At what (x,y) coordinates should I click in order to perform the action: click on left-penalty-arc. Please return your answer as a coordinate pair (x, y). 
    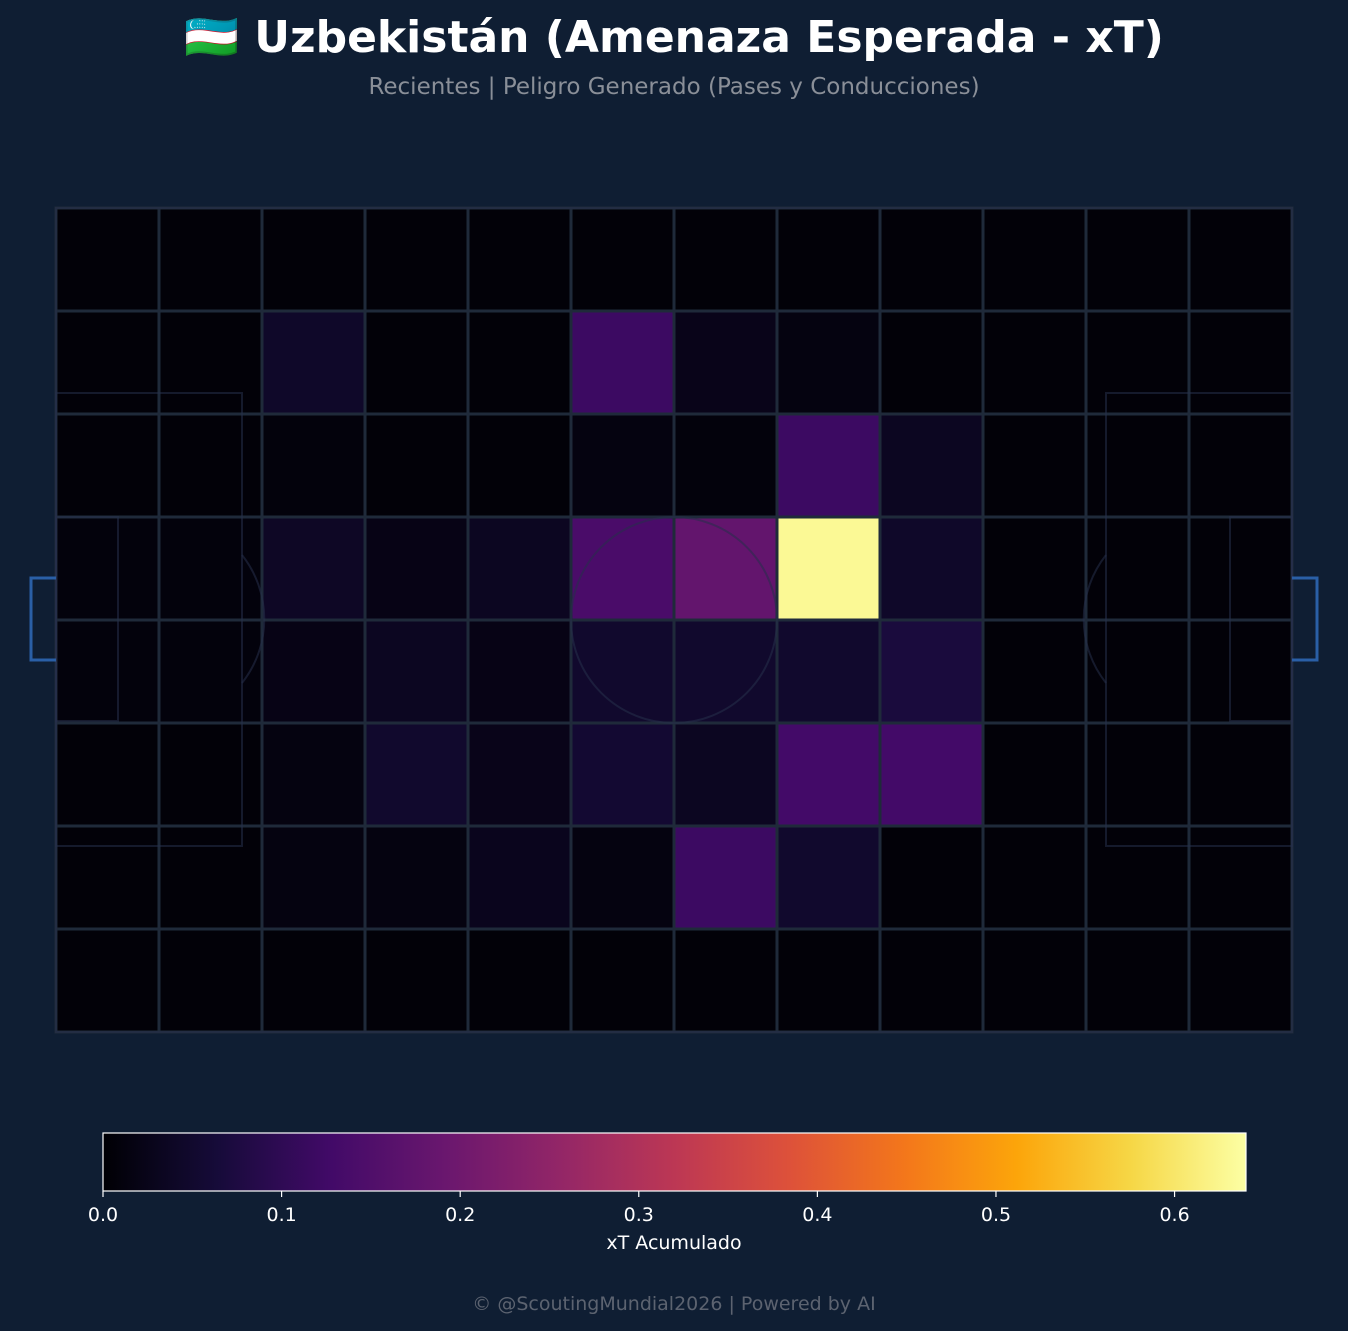
    Looking at the image, I should click on (253, 619).